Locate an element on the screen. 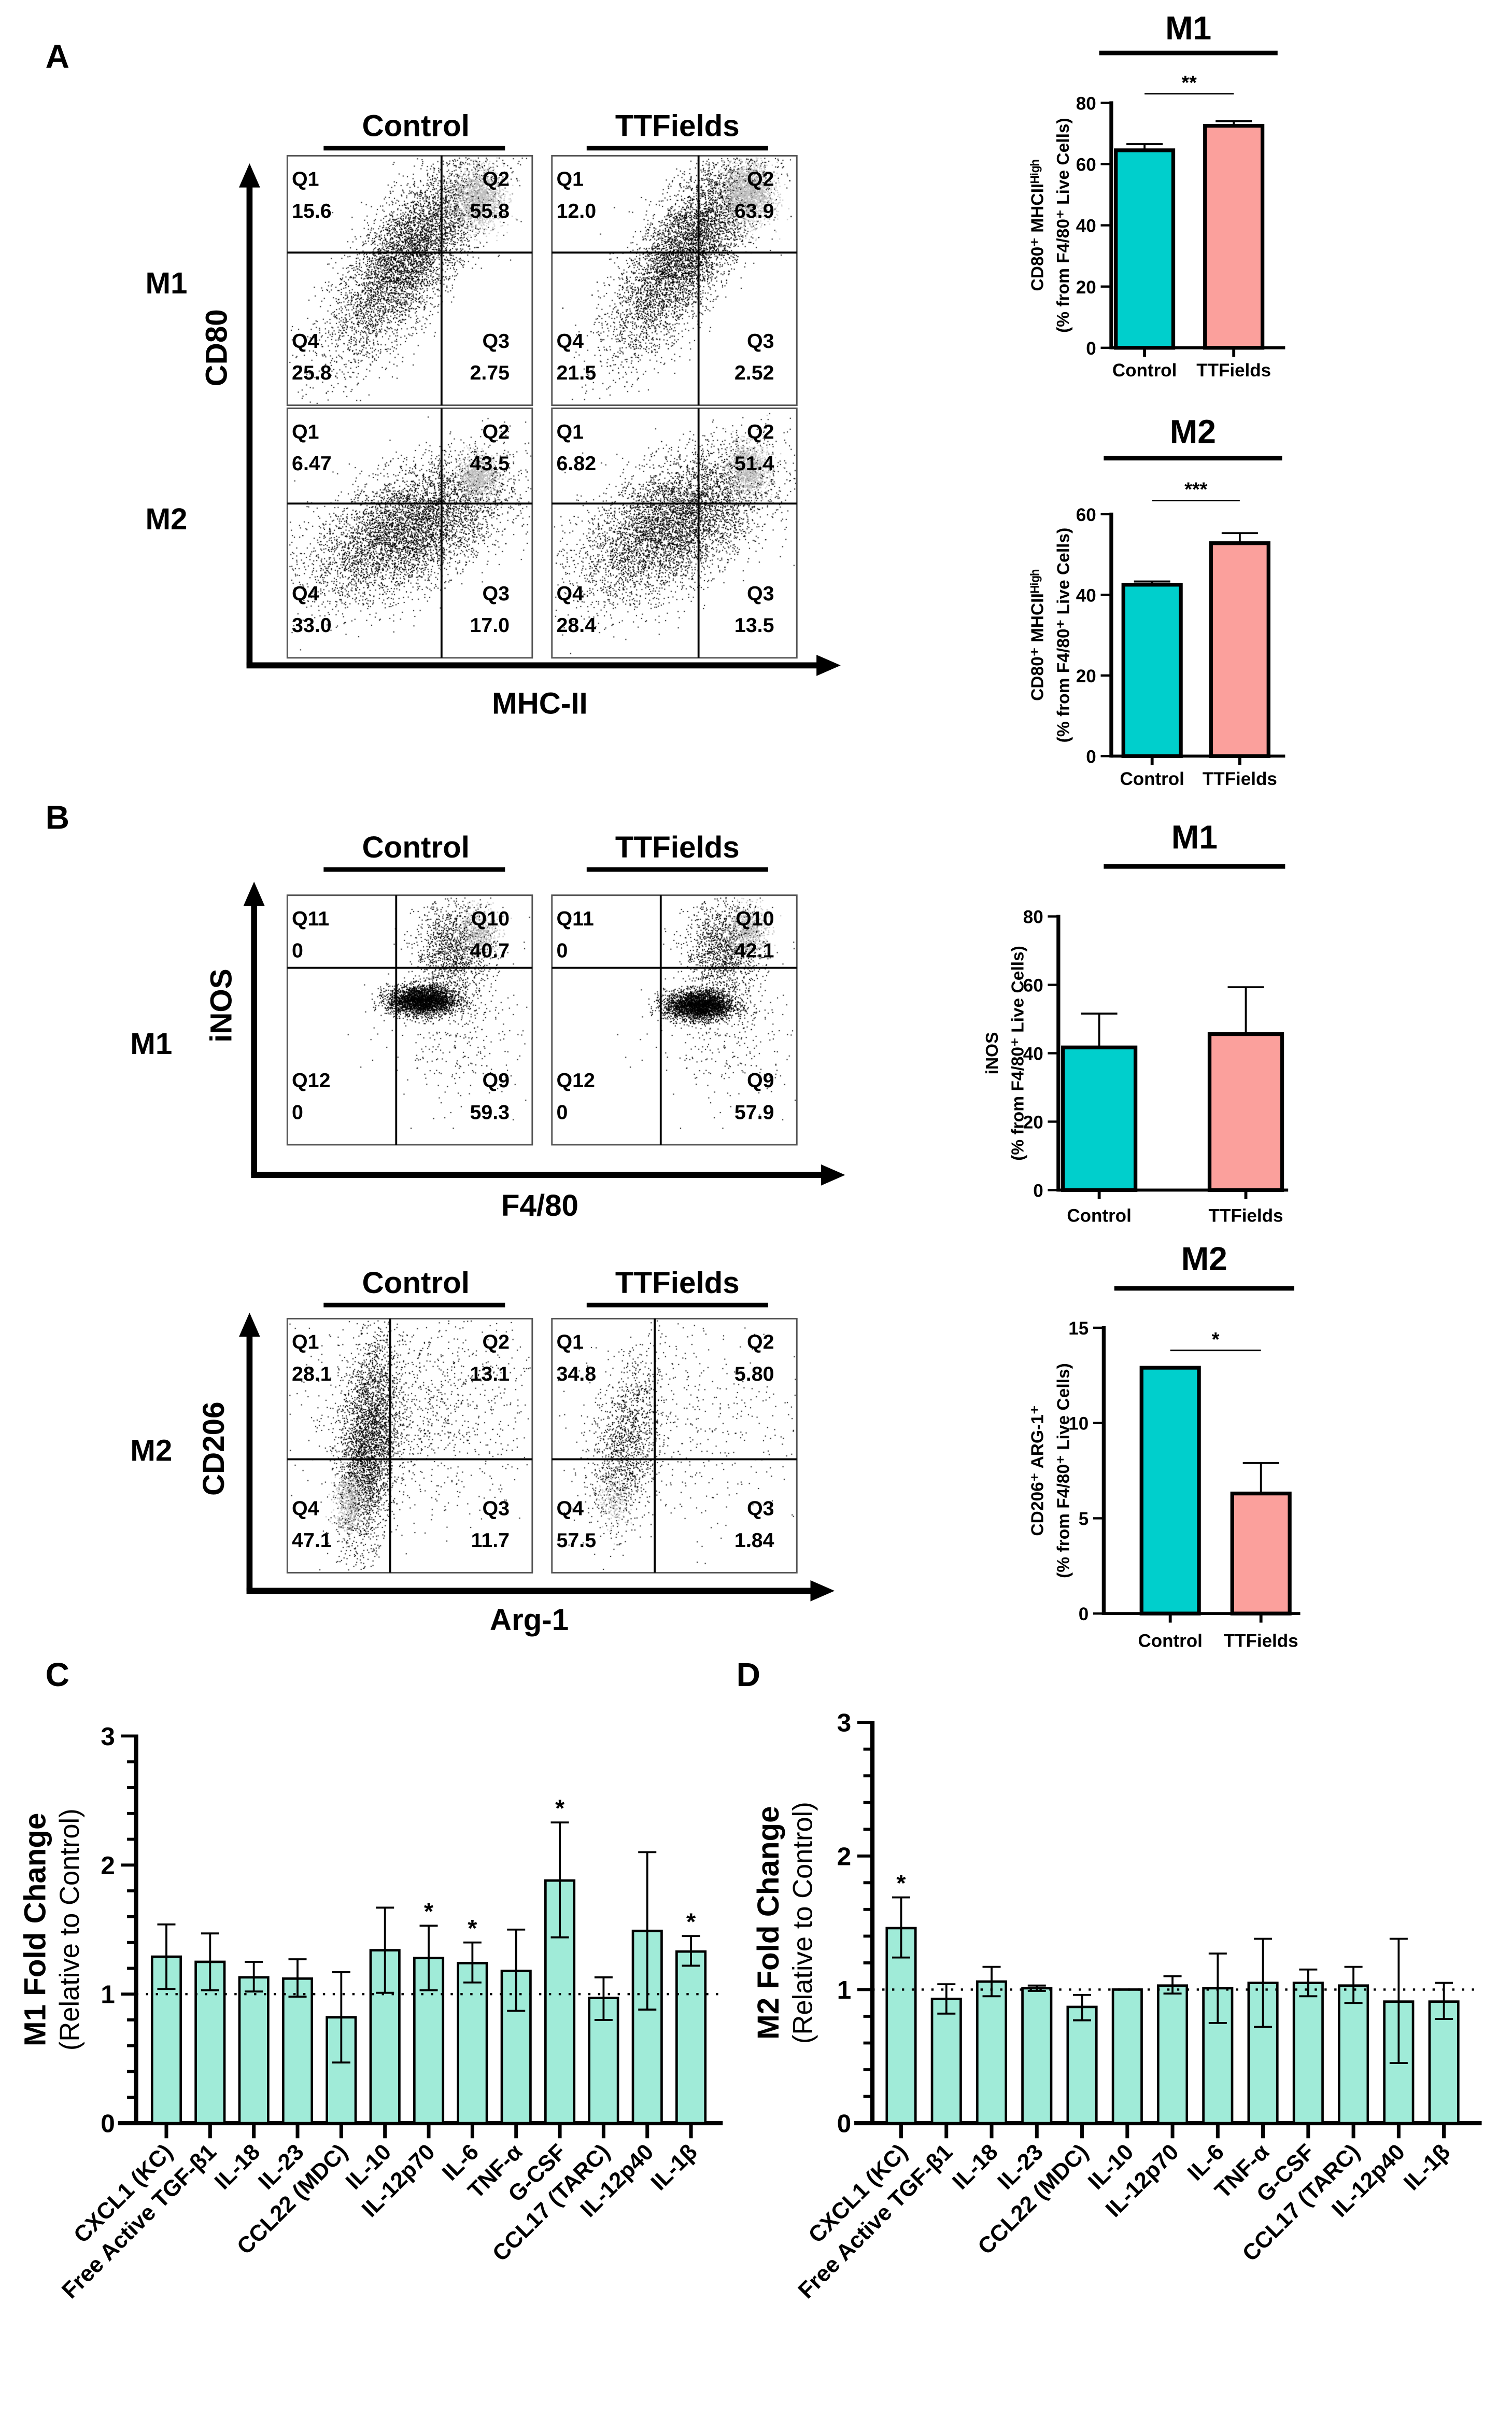 Image resolution: width=1512 pixels, height=2415 pixels. panel-label-d: D is located at coordinates (748, 1674).